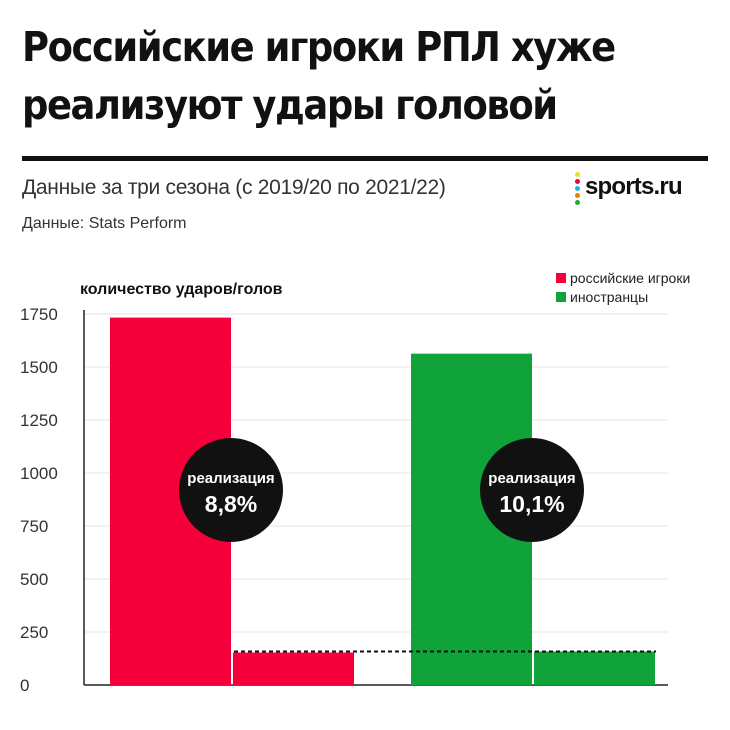  I want to click on legend-item-russian: российские игроки, so click(623, 277).